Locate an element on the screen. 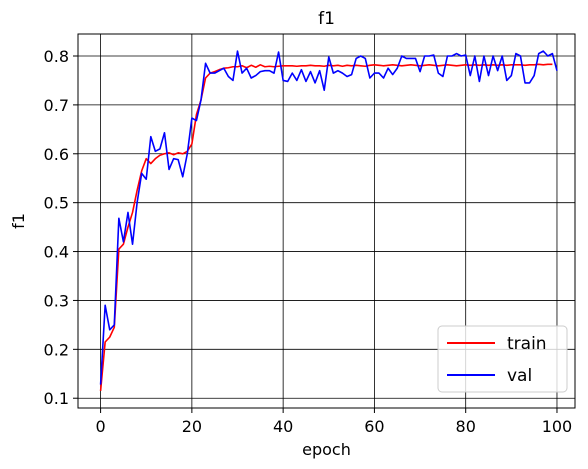 The width and height of the screenshot is (588, 469). x-tick-label: 60 is located at coordinates (374, 426).